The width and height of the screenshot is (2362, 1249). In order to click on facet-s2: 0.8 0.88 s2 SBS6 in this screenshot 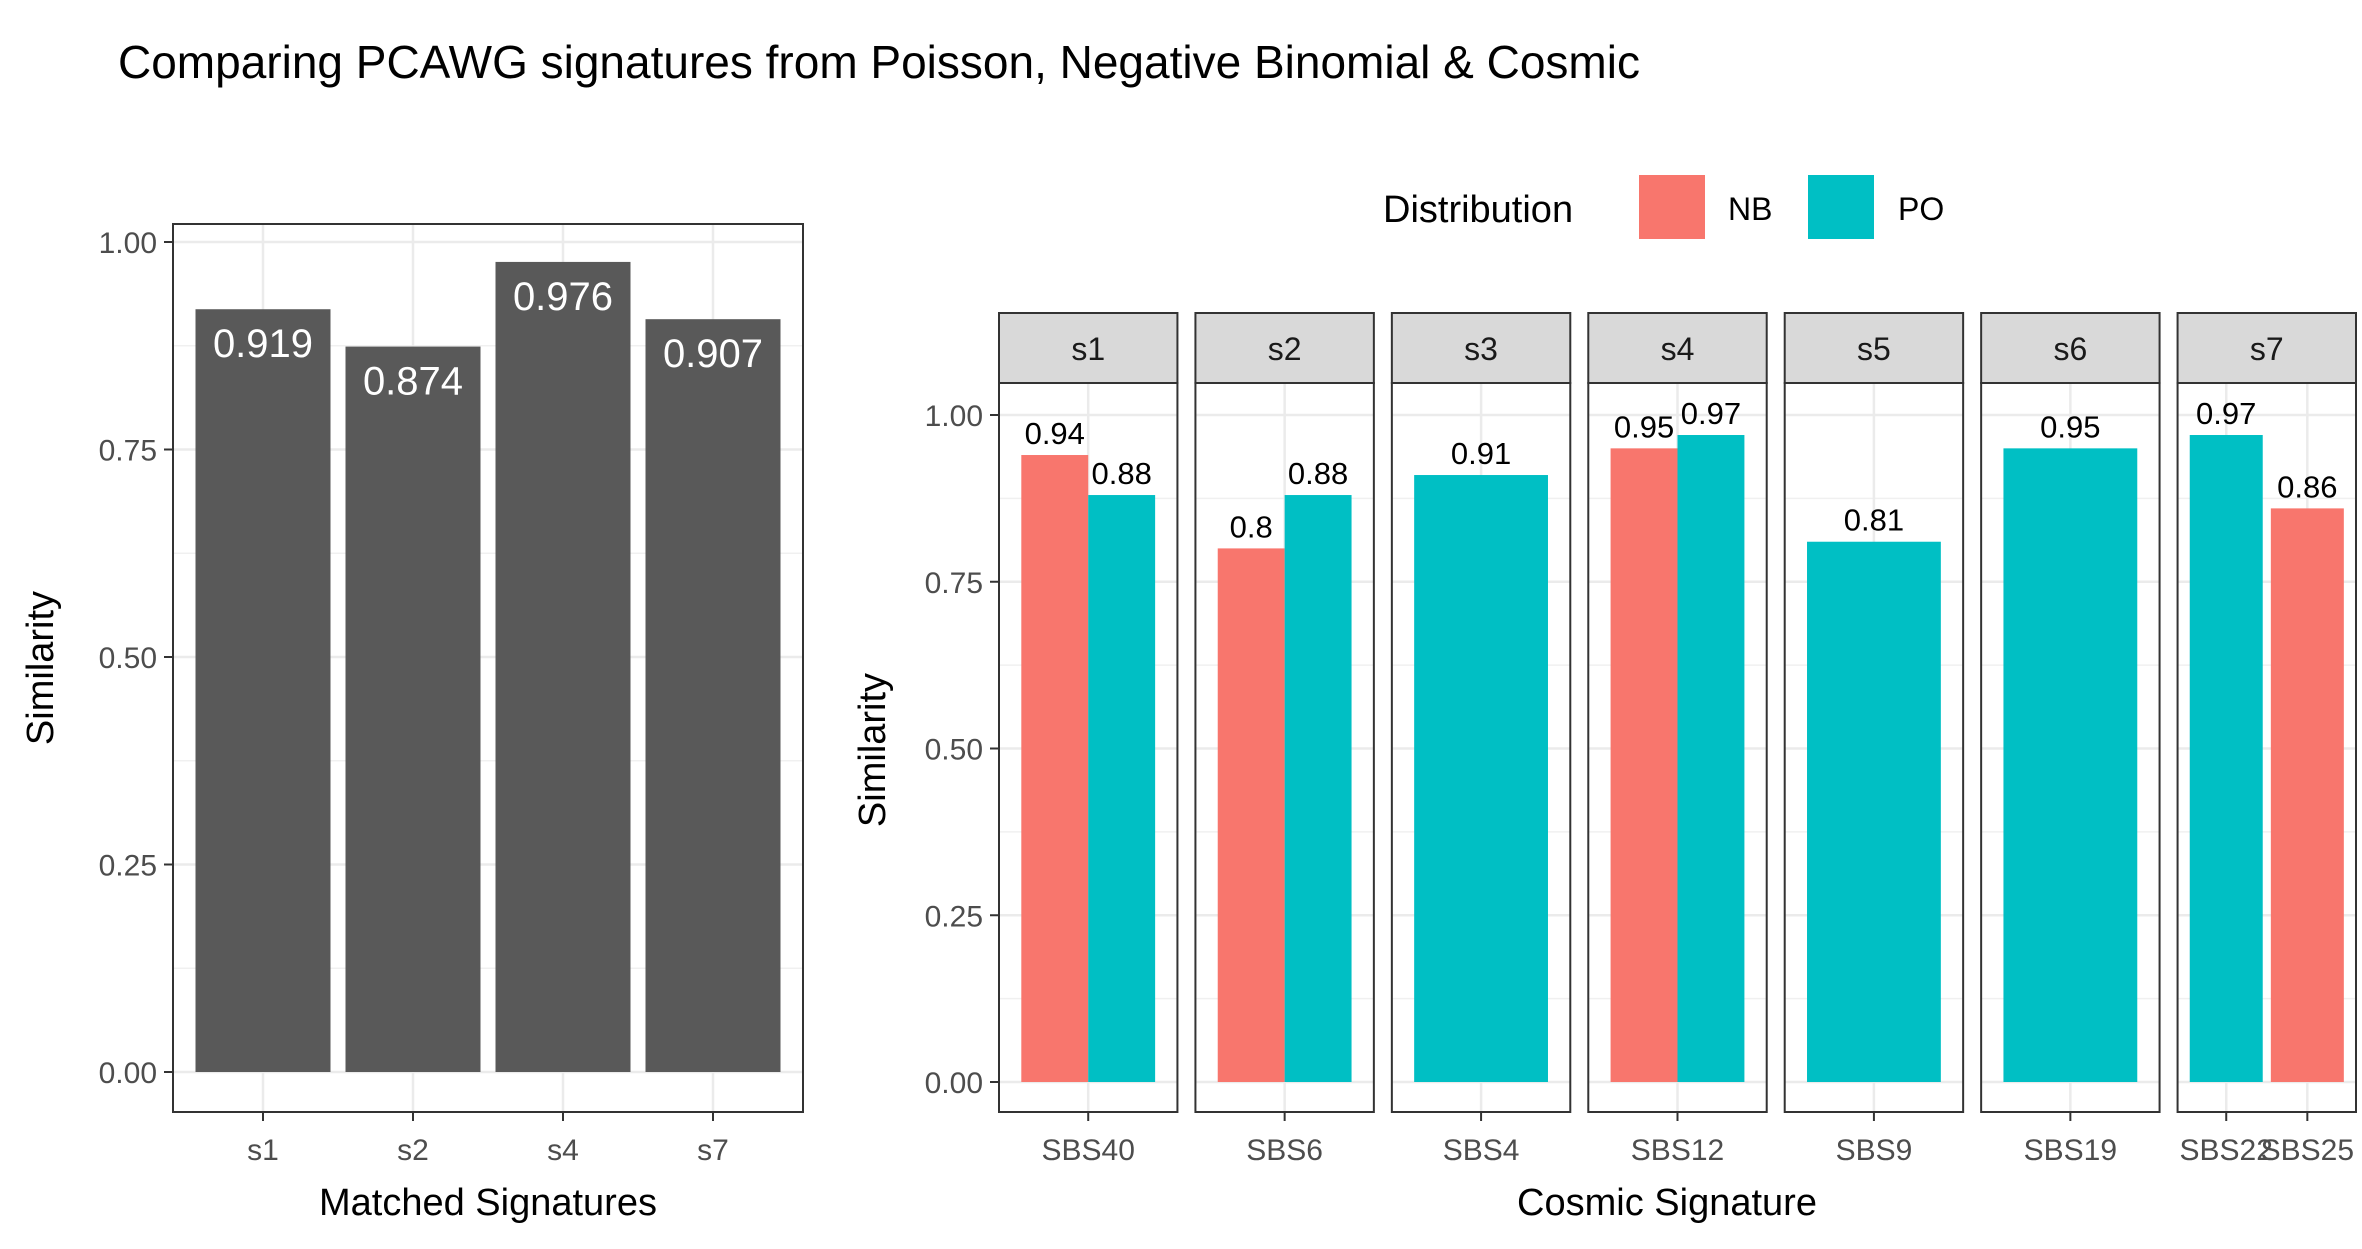, I will do `click(1284, 739)`.